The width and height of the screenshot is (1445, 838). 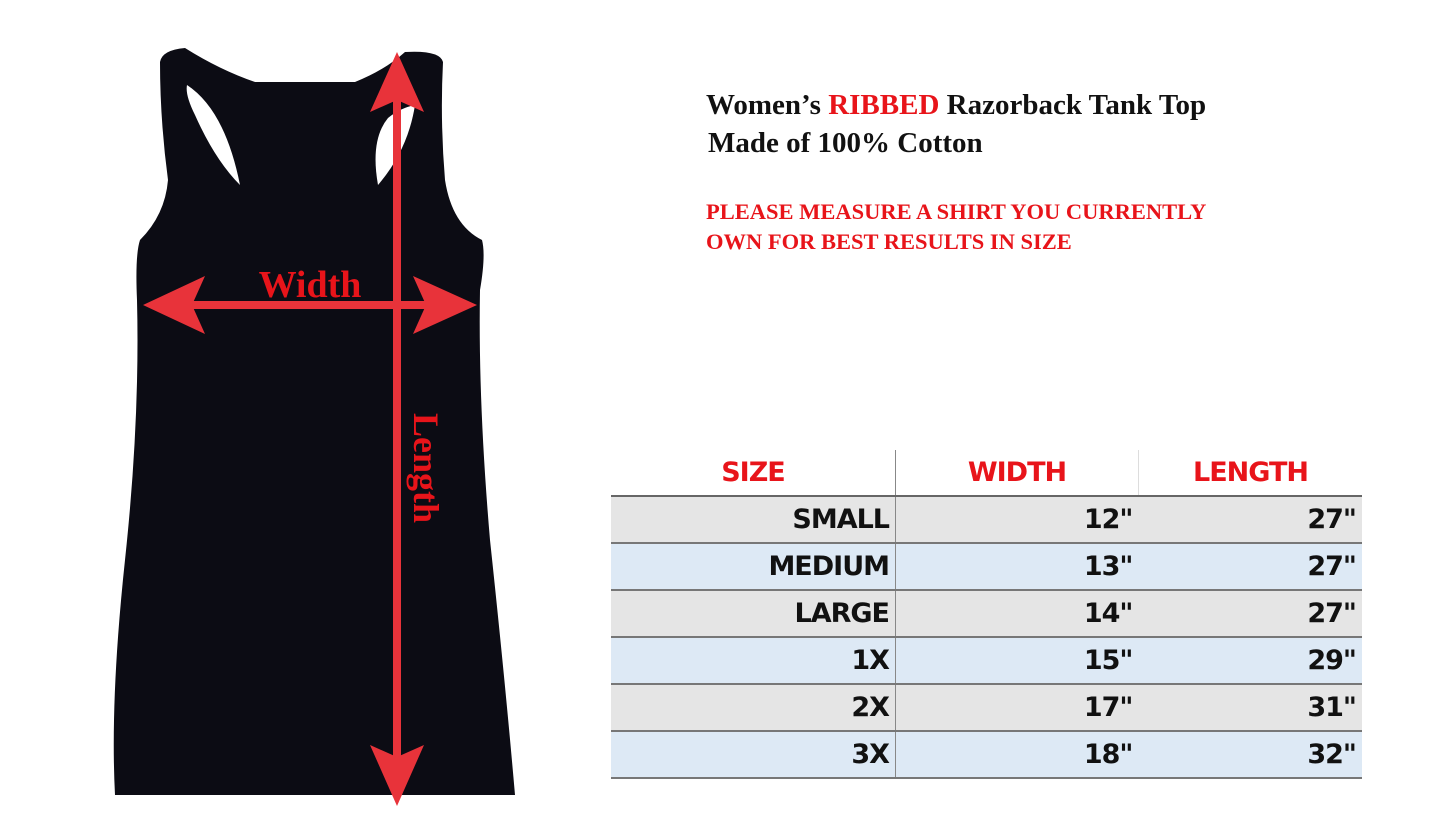 I want to click on table-row: SMALL 12" 27", so click(x=986, y=520).